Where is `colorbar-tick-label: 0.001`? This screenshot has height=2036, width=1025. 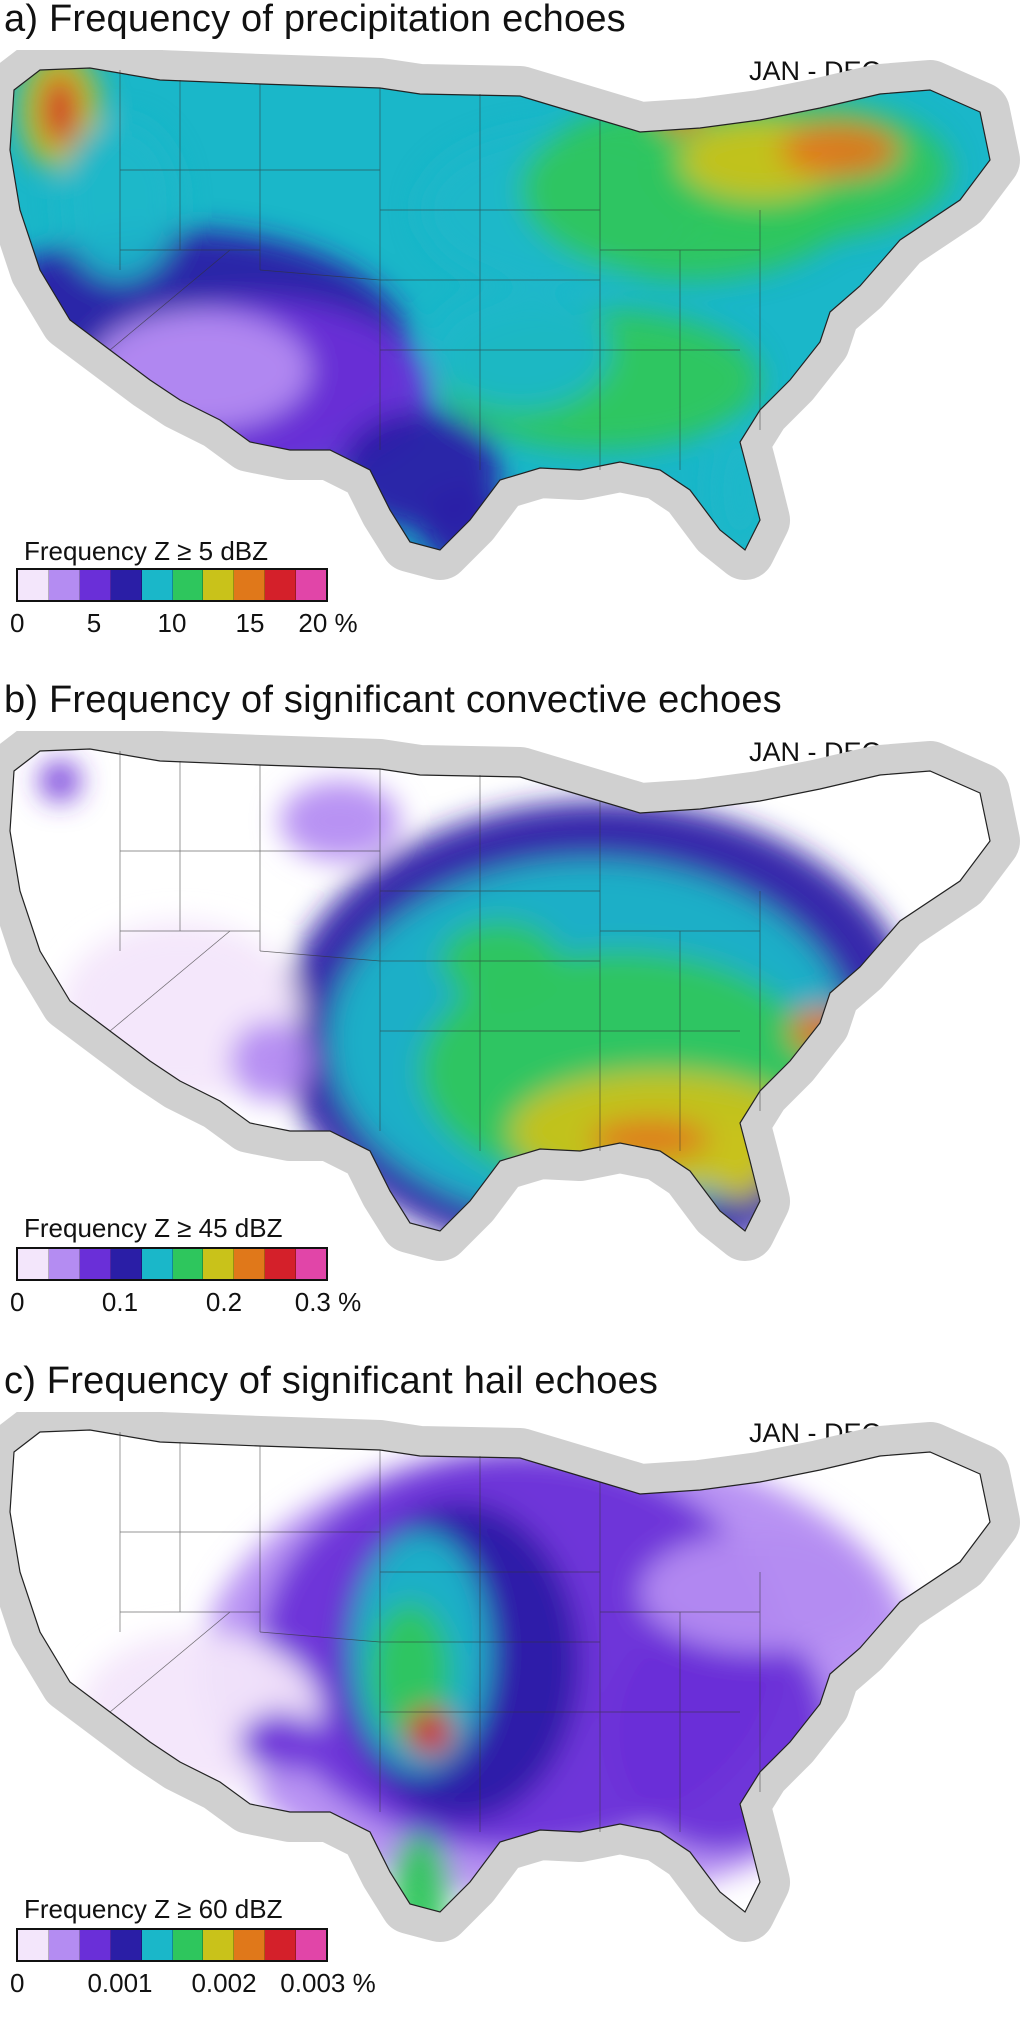 colorbar-tick-label: 0.001 is located at coordinates (120, 1983).